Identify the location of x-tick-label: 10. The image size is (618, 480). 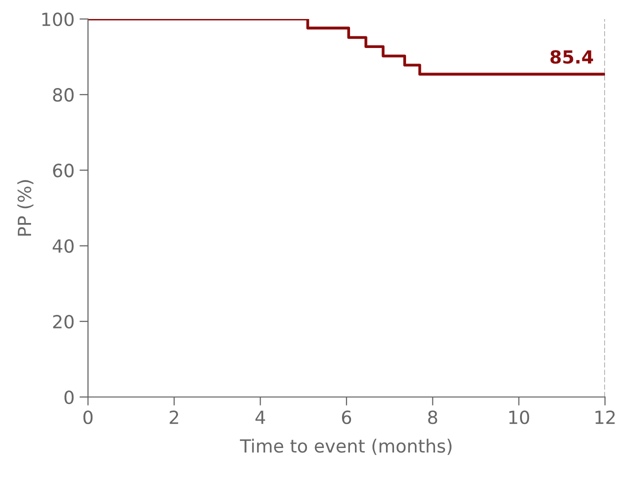
(519, 417).